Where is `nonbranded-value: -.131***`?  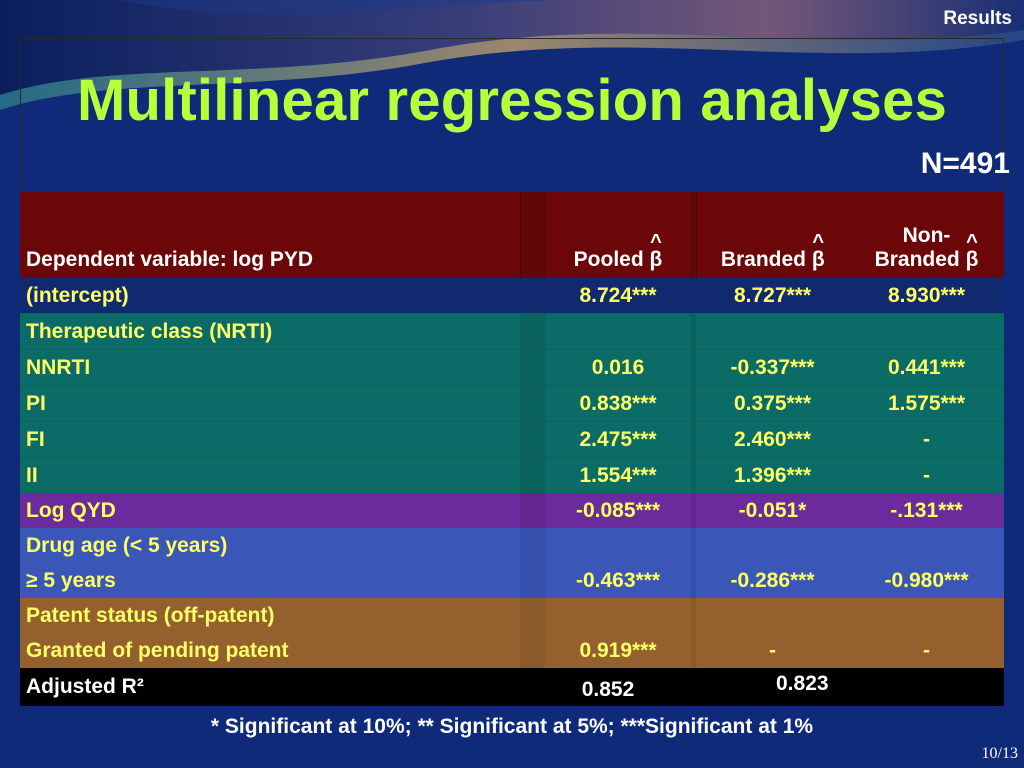
nonbranded-value: -.131*** is located at coordinates (926, 510).